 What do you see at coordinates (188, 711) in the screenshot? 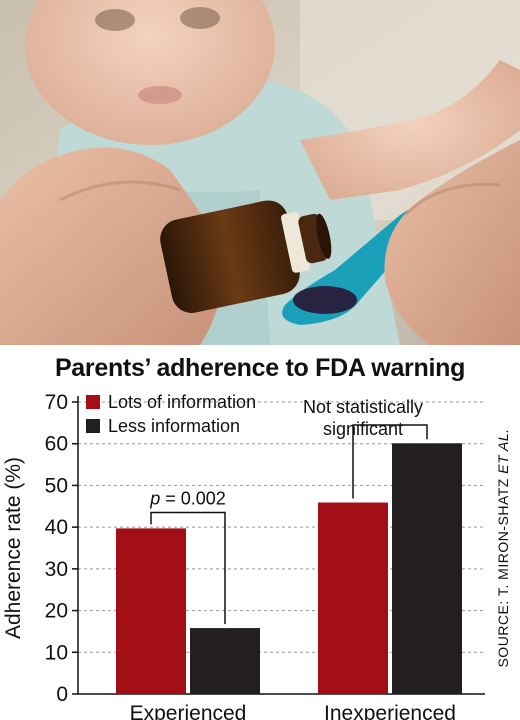
I see `x-category-label: Experienced` at bounding box center [188, 711].